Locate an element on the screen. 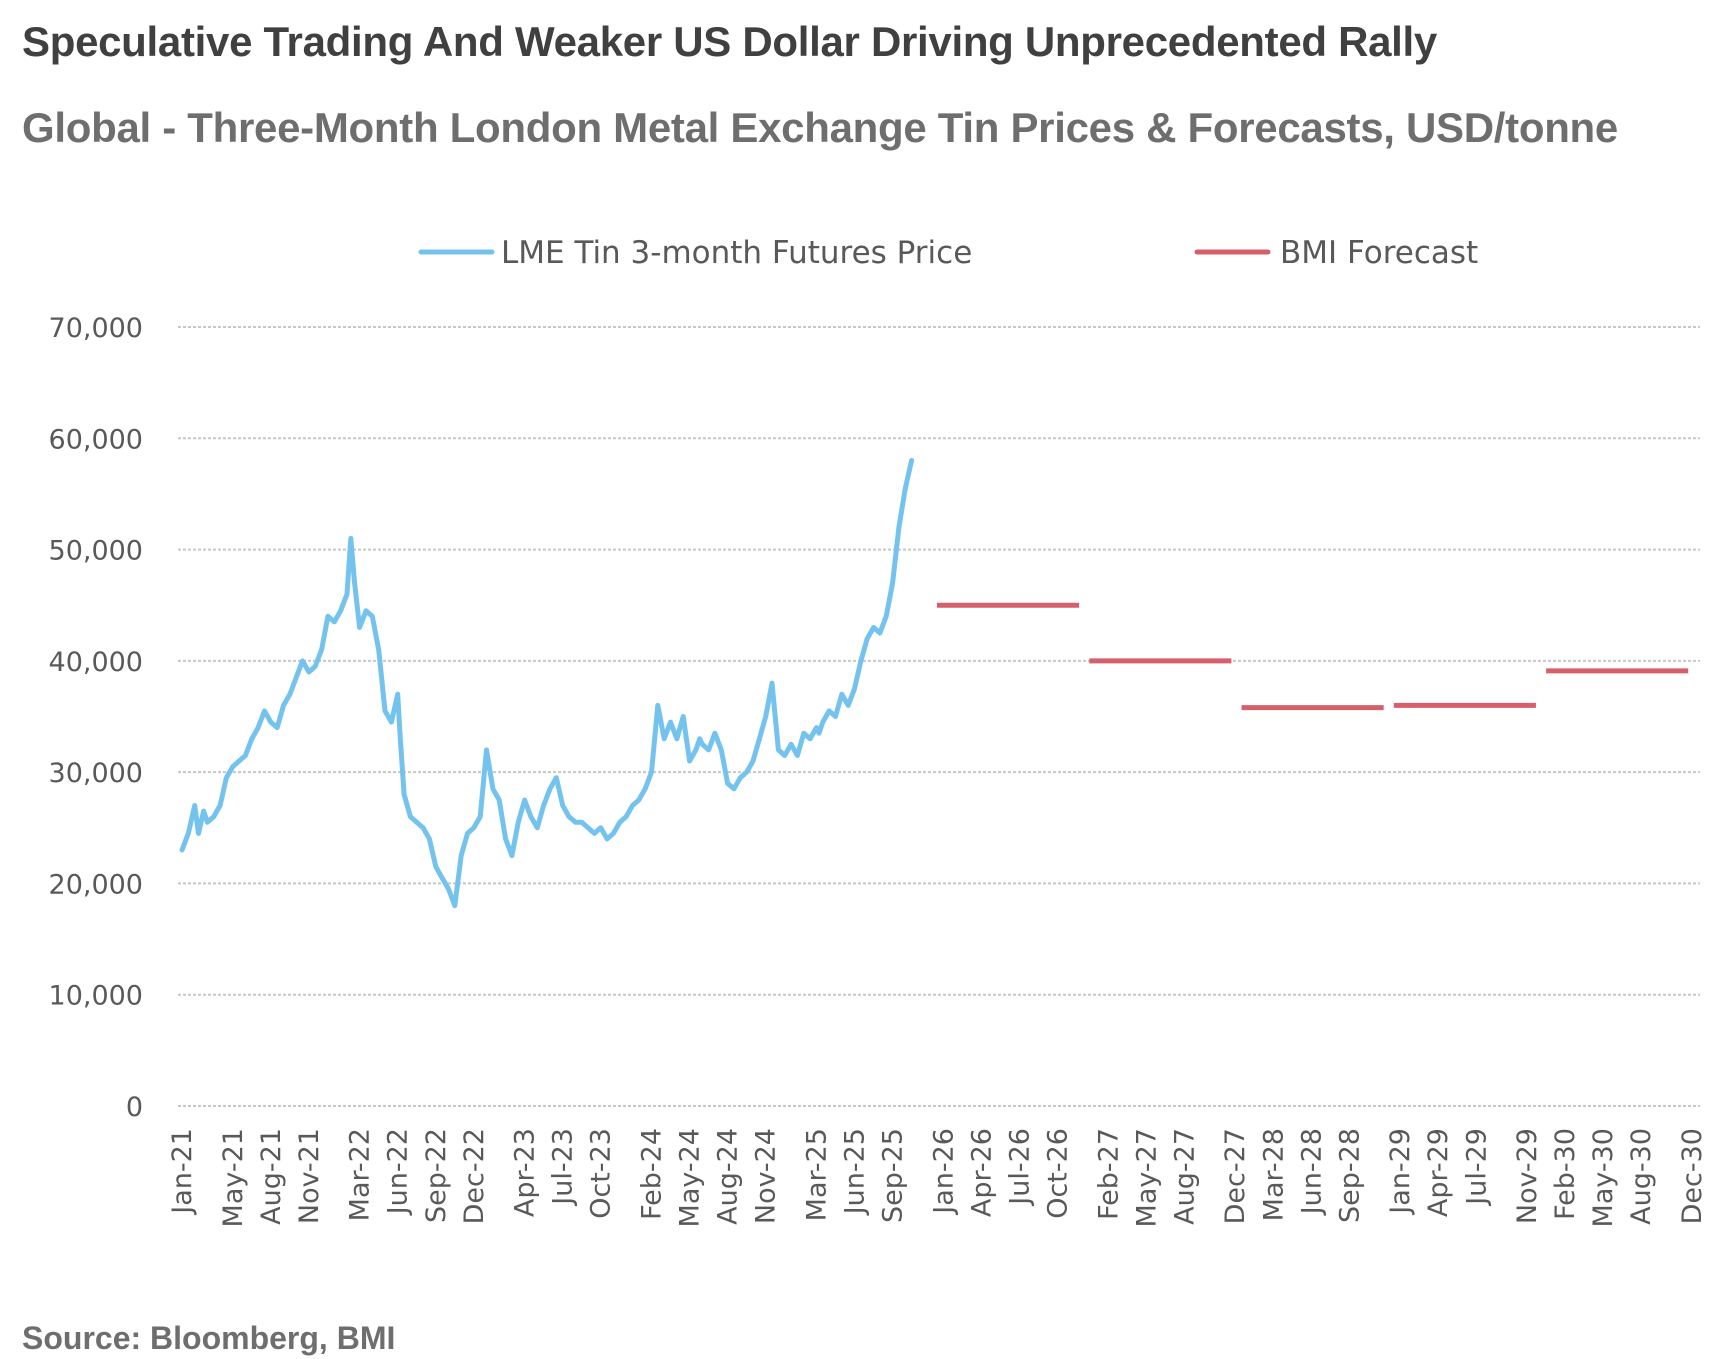  x-tick-label: Jun-22 is located at coordinates (398, 1172).